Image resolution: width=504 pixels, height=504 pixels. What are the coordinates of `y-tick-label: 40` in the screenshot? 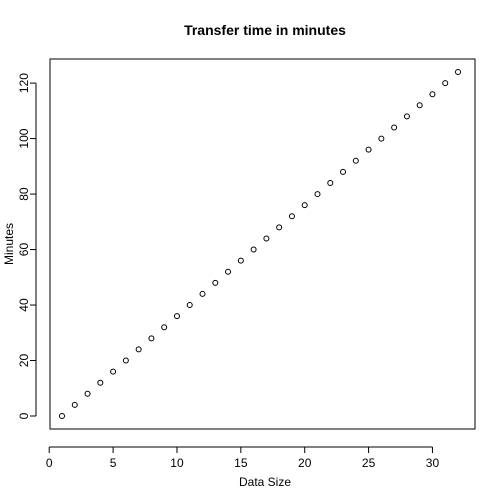 It's located at (24, 305).